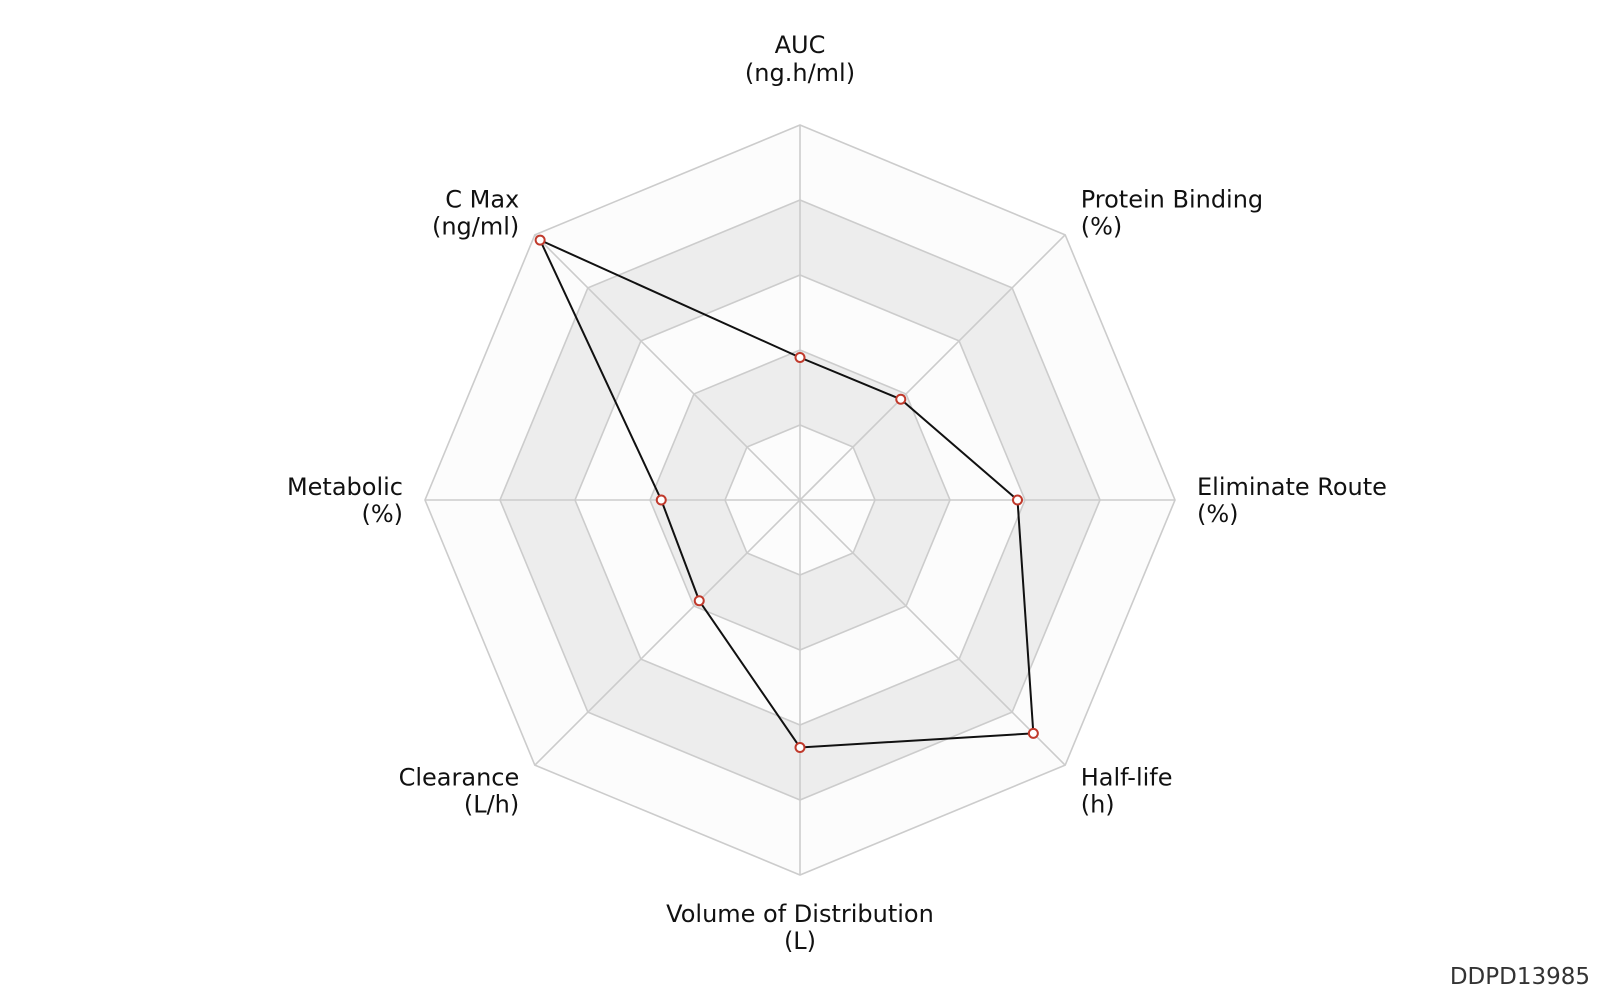  I want to click on axis-label-0: AUC(ng.h/ml), so click(800, 59).